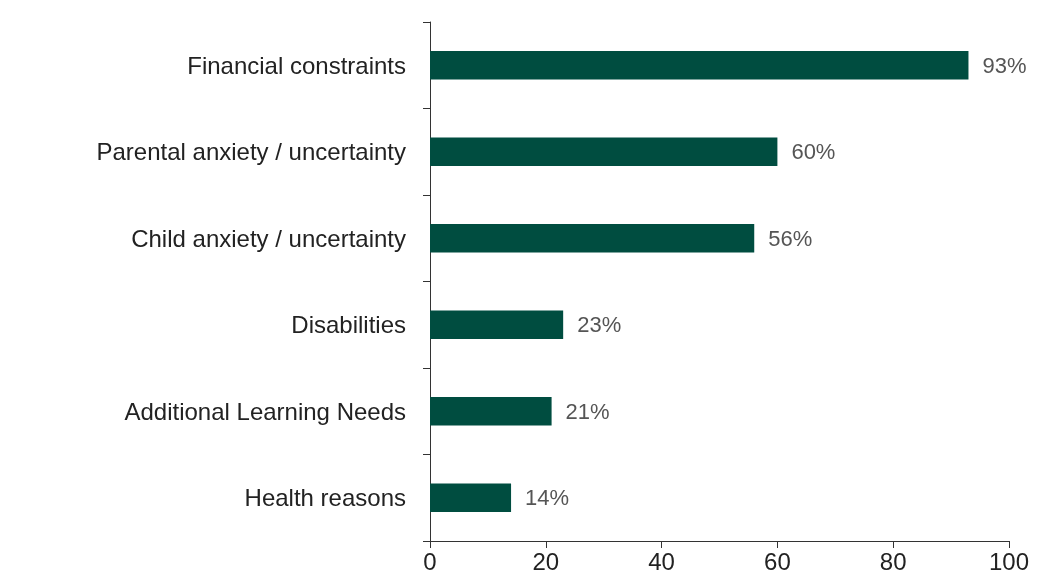 The image size is (1039, 586). What do you see at coordinates (430, 561) in the screenshot?
I see `x-tick-label: 0` at bounding box center [430, 561].